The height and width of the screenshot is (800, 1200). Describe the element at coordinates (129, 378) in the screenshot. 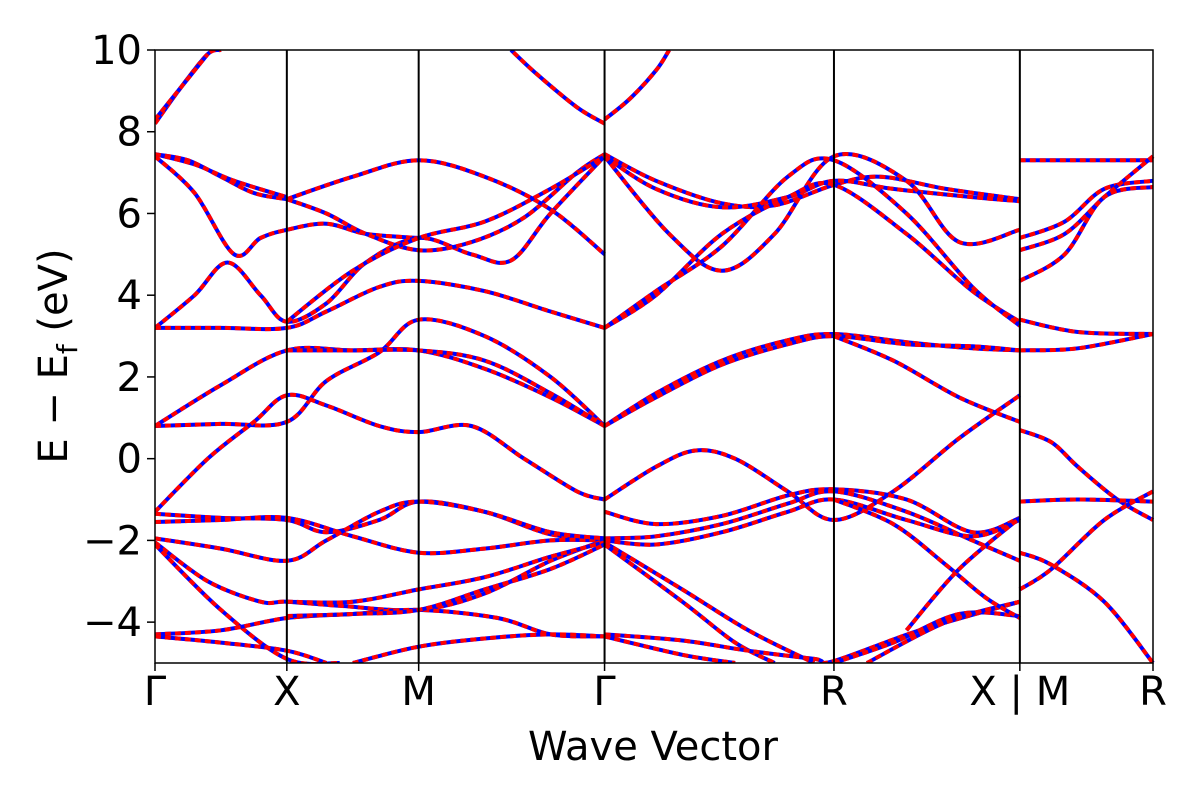

I see `y-tick-label-3: 2` at that location.